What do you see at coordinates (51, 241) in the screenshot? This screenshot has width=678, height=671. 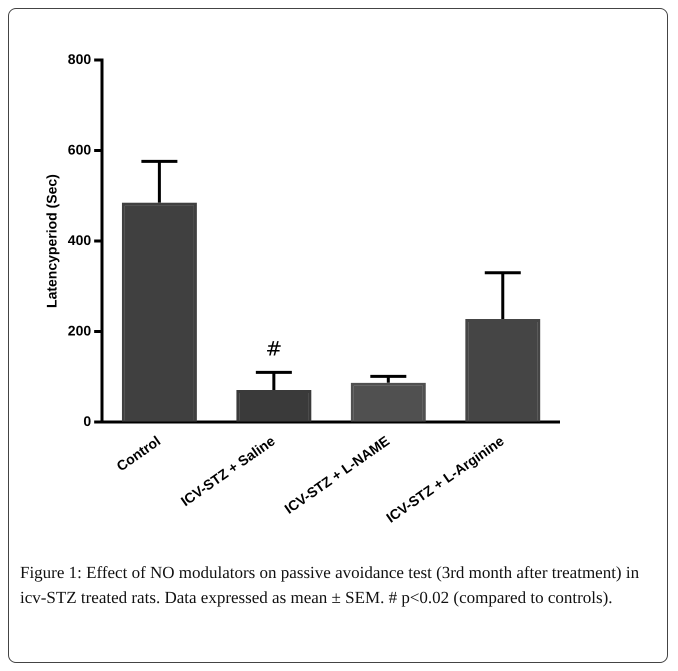 I see `y-axis-title: Latencyperiod (Sec)` at bounding box center [51, 241].